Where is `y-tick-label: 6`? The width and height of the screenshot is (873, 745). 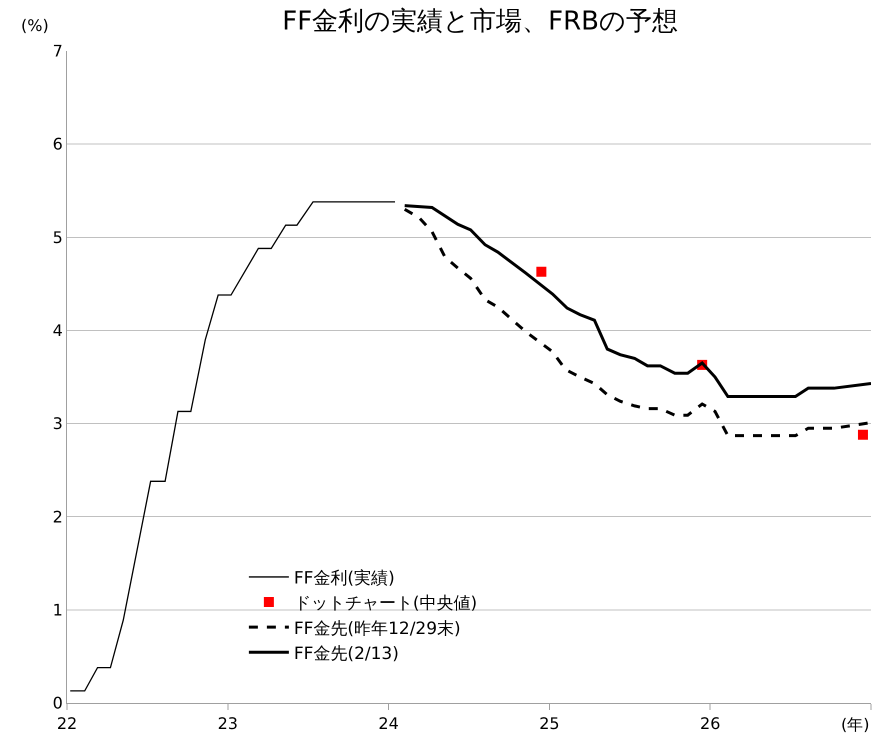
y-tick-label: 6 is located at coordinates (57, 144).